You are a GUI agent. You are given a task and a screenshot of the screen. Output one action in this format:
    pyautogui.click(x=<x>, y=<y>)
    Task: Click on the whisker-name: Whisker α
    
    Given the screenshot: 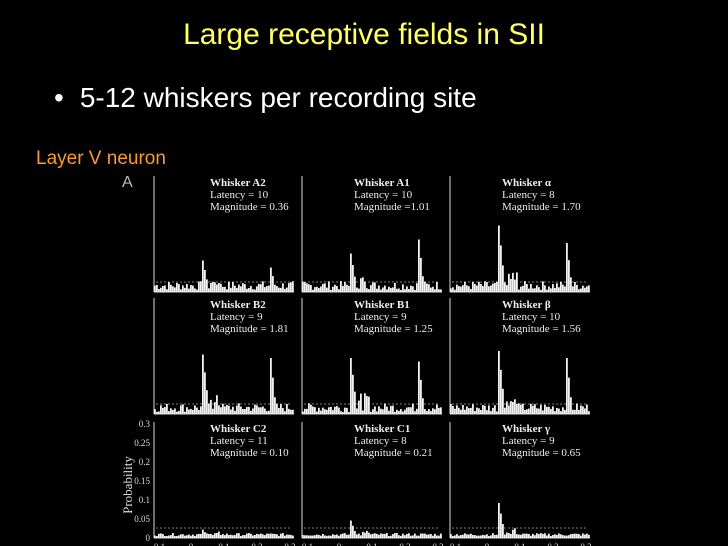 What is the action you would take?
    pyautogui.click(x=527, y=183)
    